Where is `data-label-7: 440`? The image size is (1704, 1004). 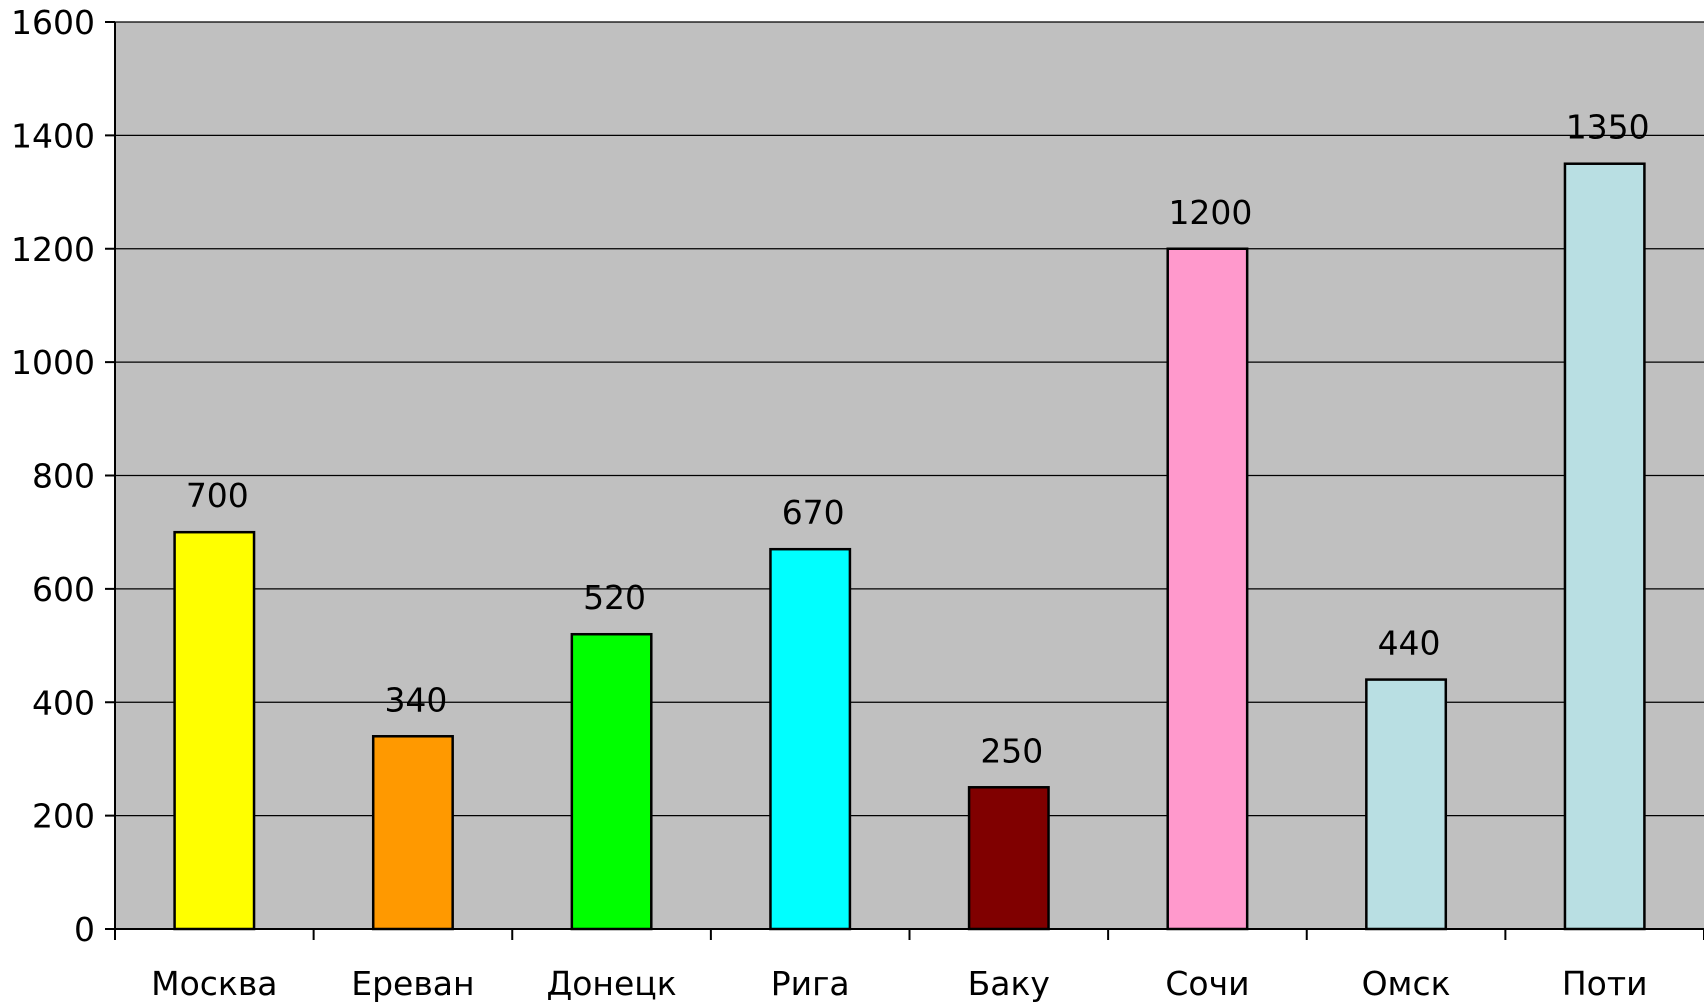 data-label-7: 440 is located at coordinates (1409, 643).